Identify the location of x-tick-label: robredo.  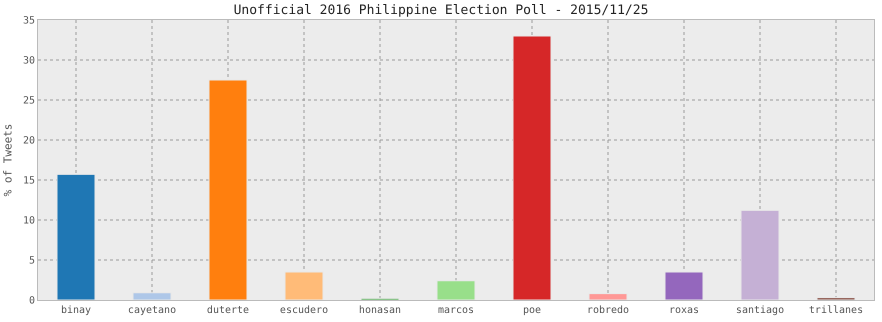
(608, 310).